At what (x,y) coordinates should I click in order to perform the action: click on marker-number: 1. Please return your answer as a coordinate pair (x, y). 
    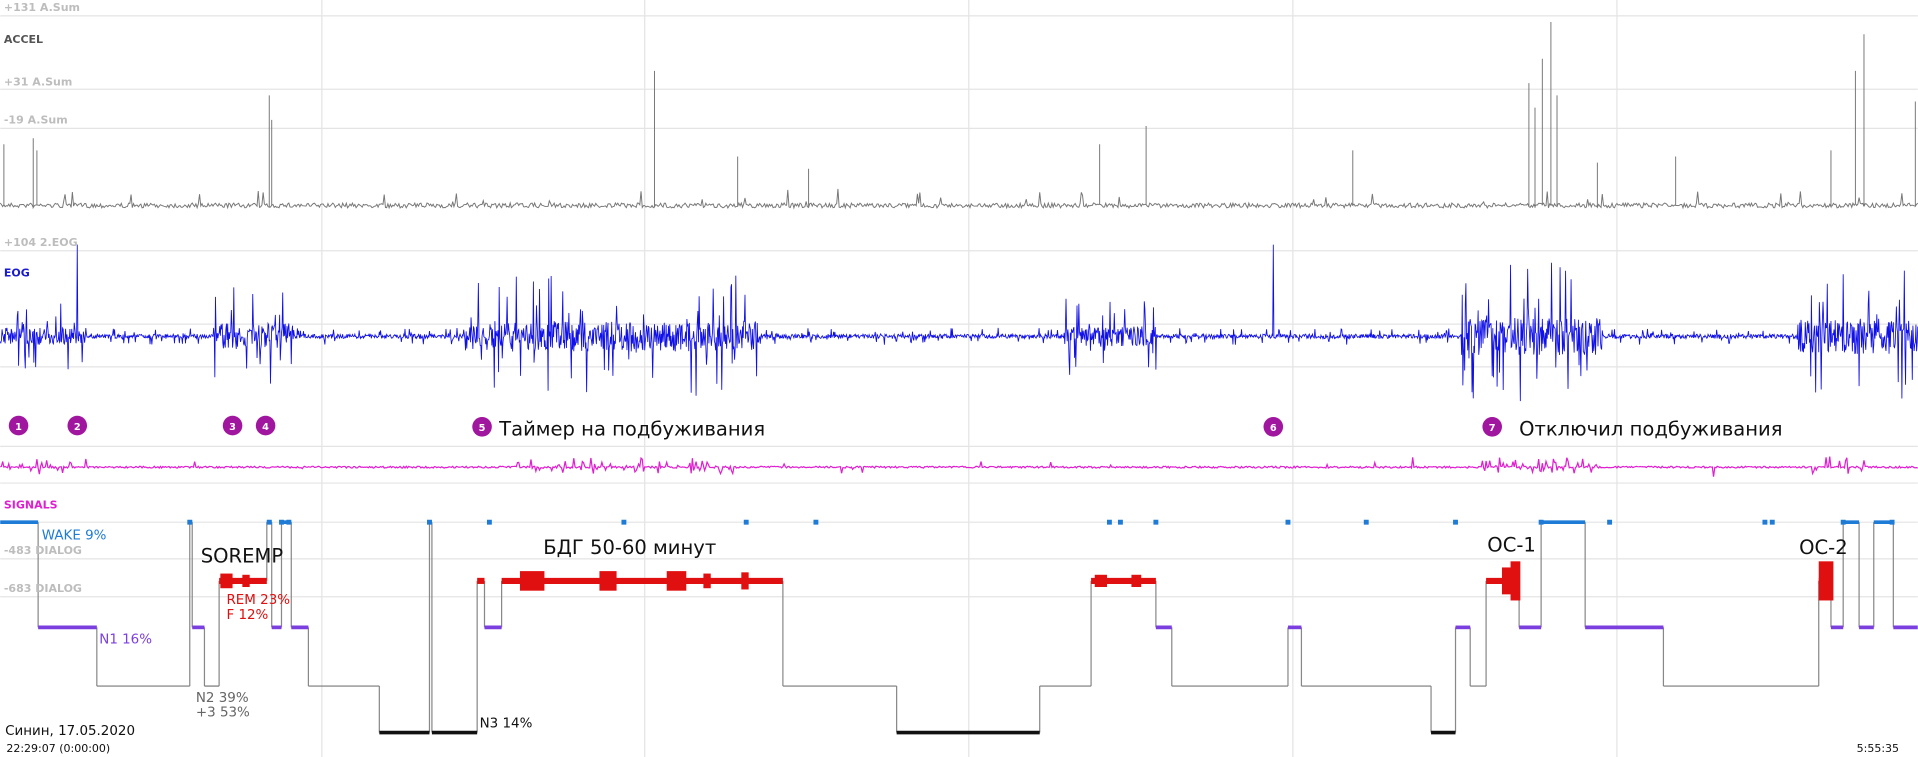
    Looking at the image, I should click on (18, 427).